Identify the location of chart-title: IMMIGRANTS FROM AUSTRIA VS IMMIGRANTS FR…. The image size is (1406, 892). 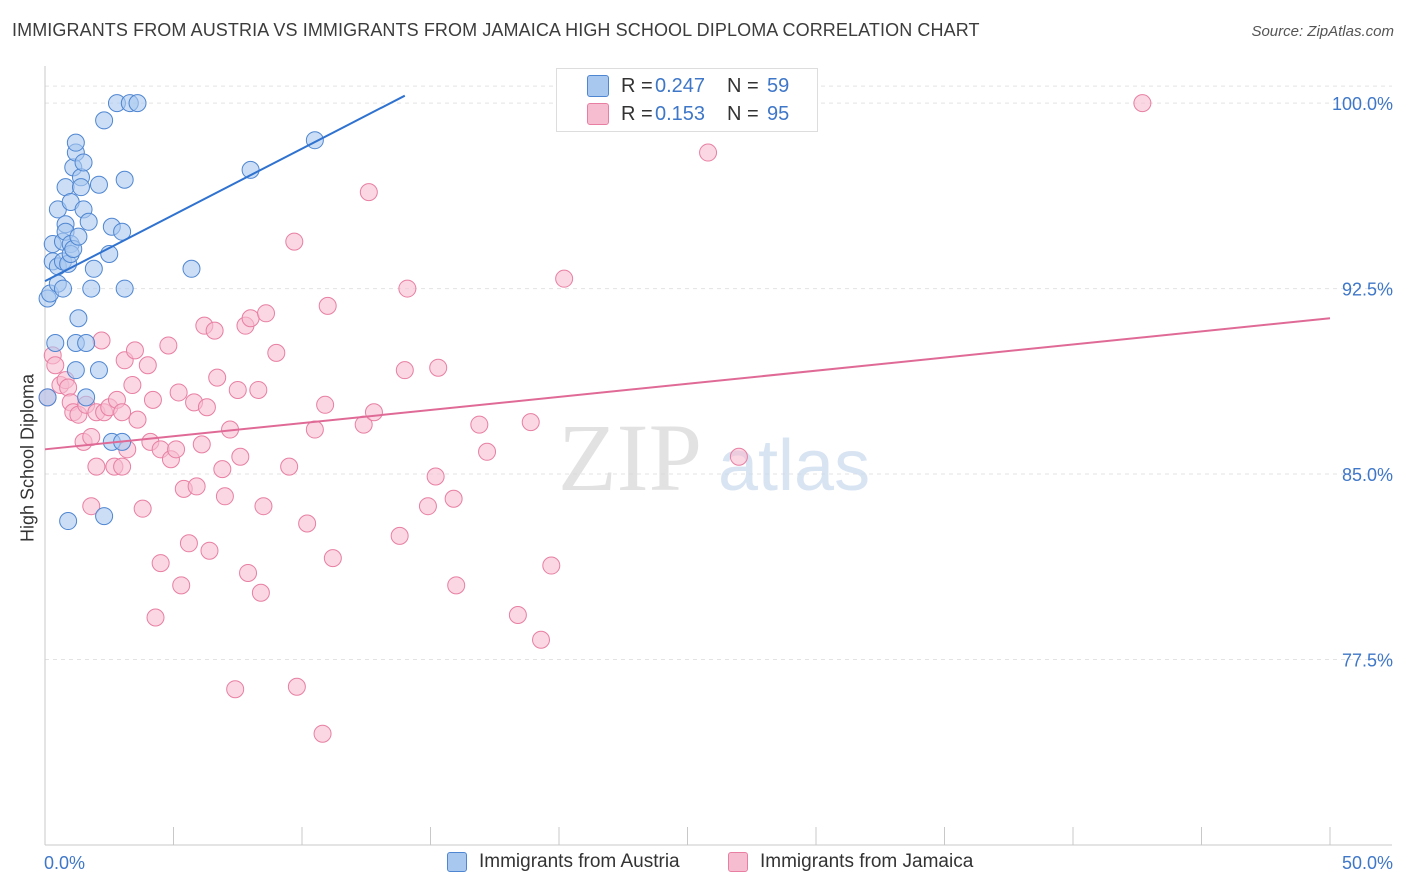
(496, 30).